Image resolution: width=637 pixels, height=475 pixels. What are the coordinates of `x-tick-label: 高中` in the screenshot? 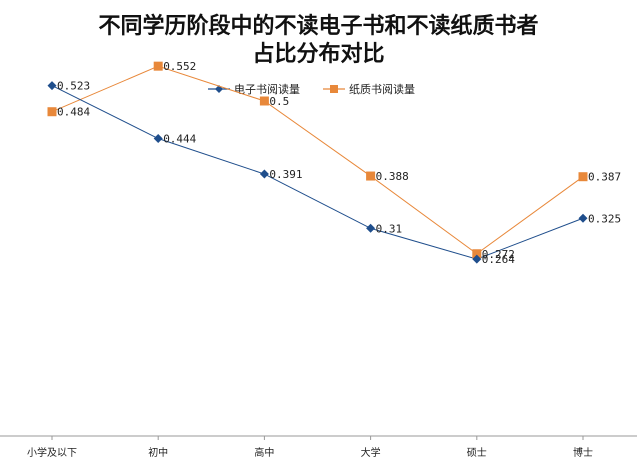 It's located at (264, 452).